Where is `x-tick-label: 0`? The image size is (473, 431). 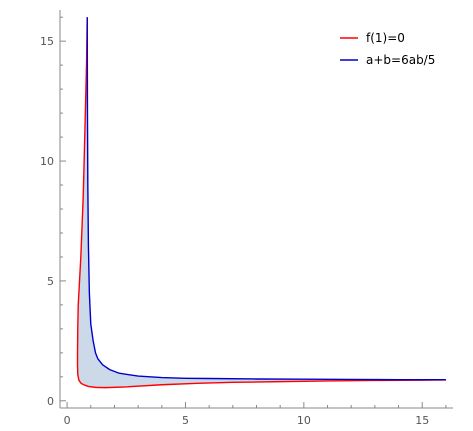 x-tick-label: 0 is located at coordinates (67, 420).